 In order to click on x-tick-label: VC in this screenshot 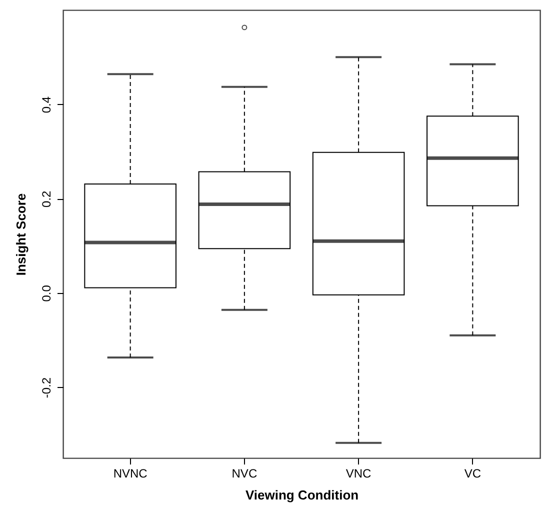, I will do `click(473, 473)`.